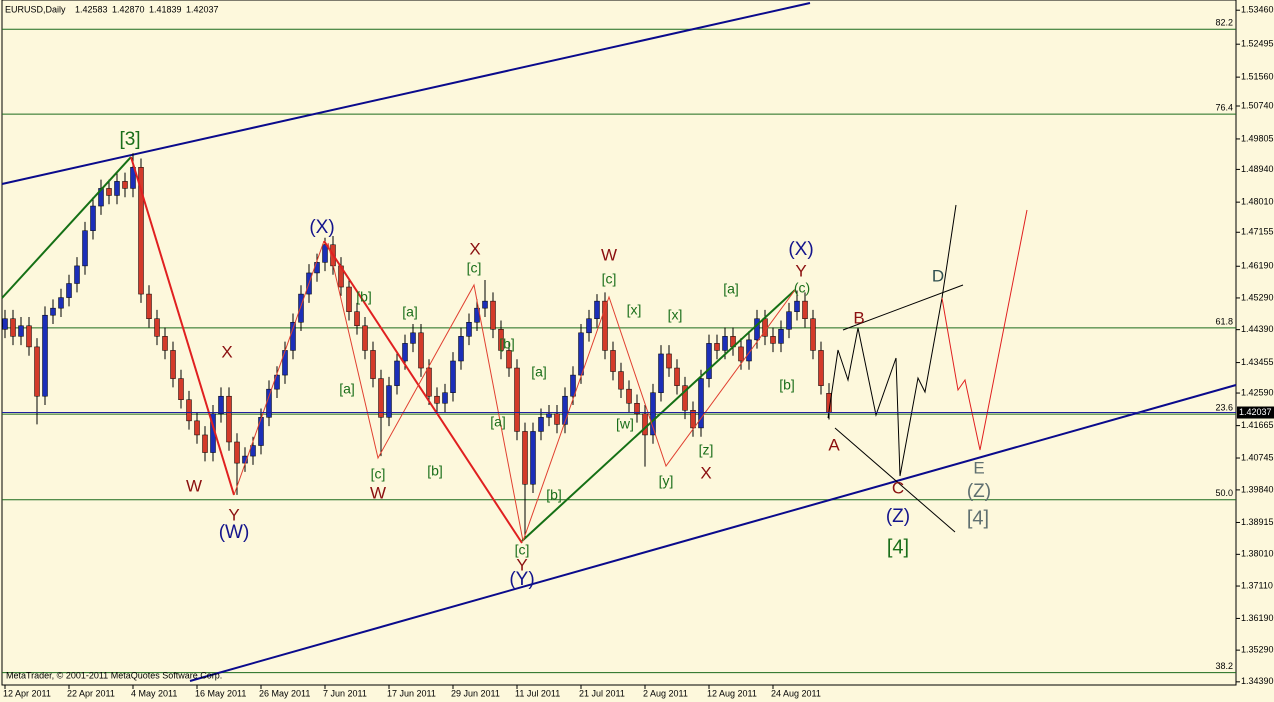  What do you see at coordinates (705, 472) in the screenshot?
I see `wave-label: X` at bounding box center [705, 472].